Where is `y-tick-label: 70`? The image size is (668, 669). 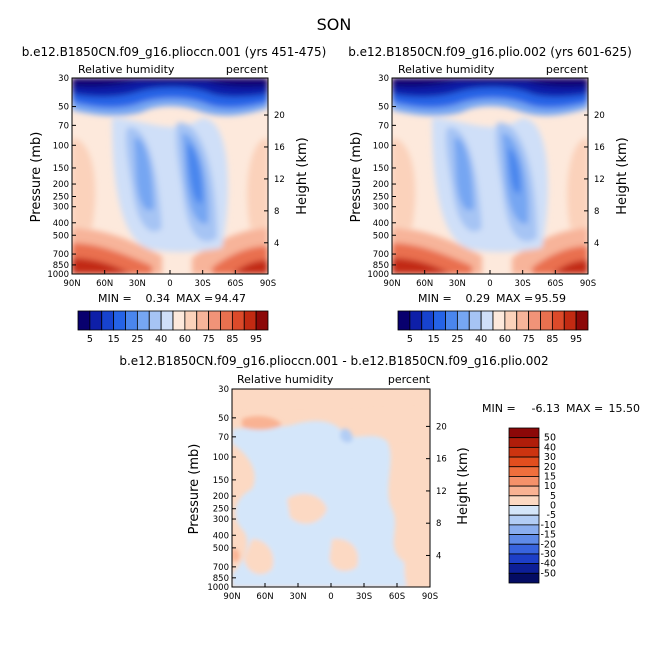
y-tick-label: 70 is located at coordinates (63, 126).